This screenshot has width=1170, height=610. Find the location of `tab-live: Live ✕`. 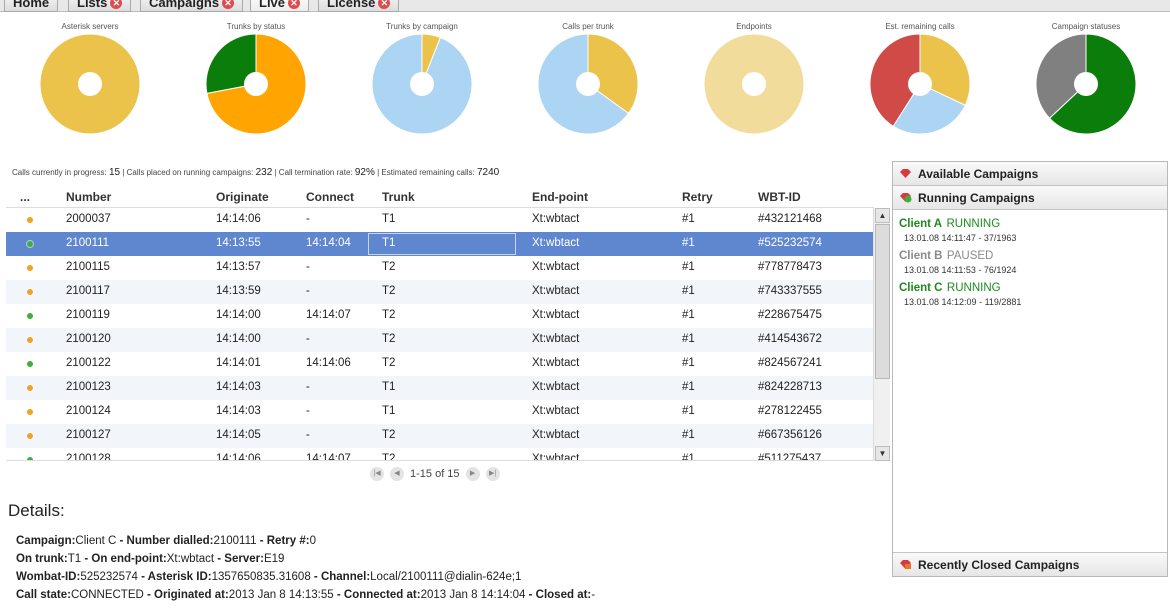

tab-live: Live ✕ is located at coordinates (280, 6).